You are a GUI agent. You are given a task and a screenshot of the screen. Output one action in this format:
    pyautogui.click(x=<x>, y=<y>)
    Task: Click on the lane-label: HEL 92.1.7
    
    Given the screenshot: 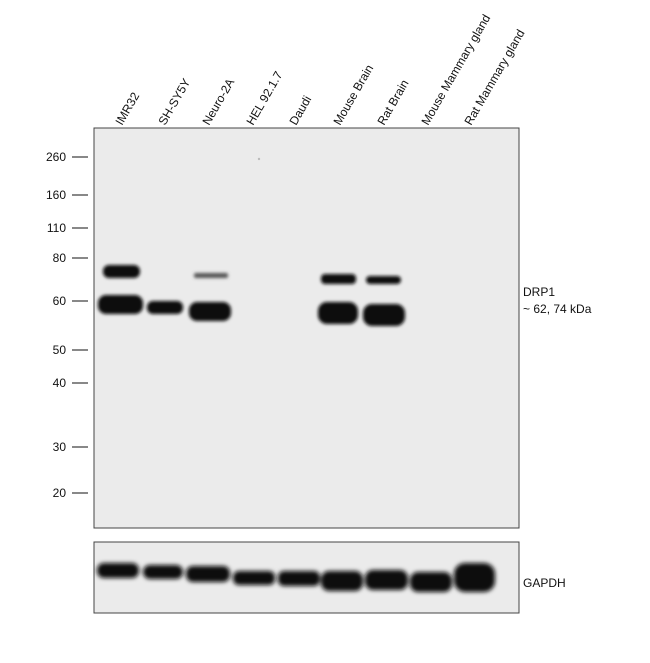 What is the action you would take?
    pyautogui.click(x=264, y=98)
    